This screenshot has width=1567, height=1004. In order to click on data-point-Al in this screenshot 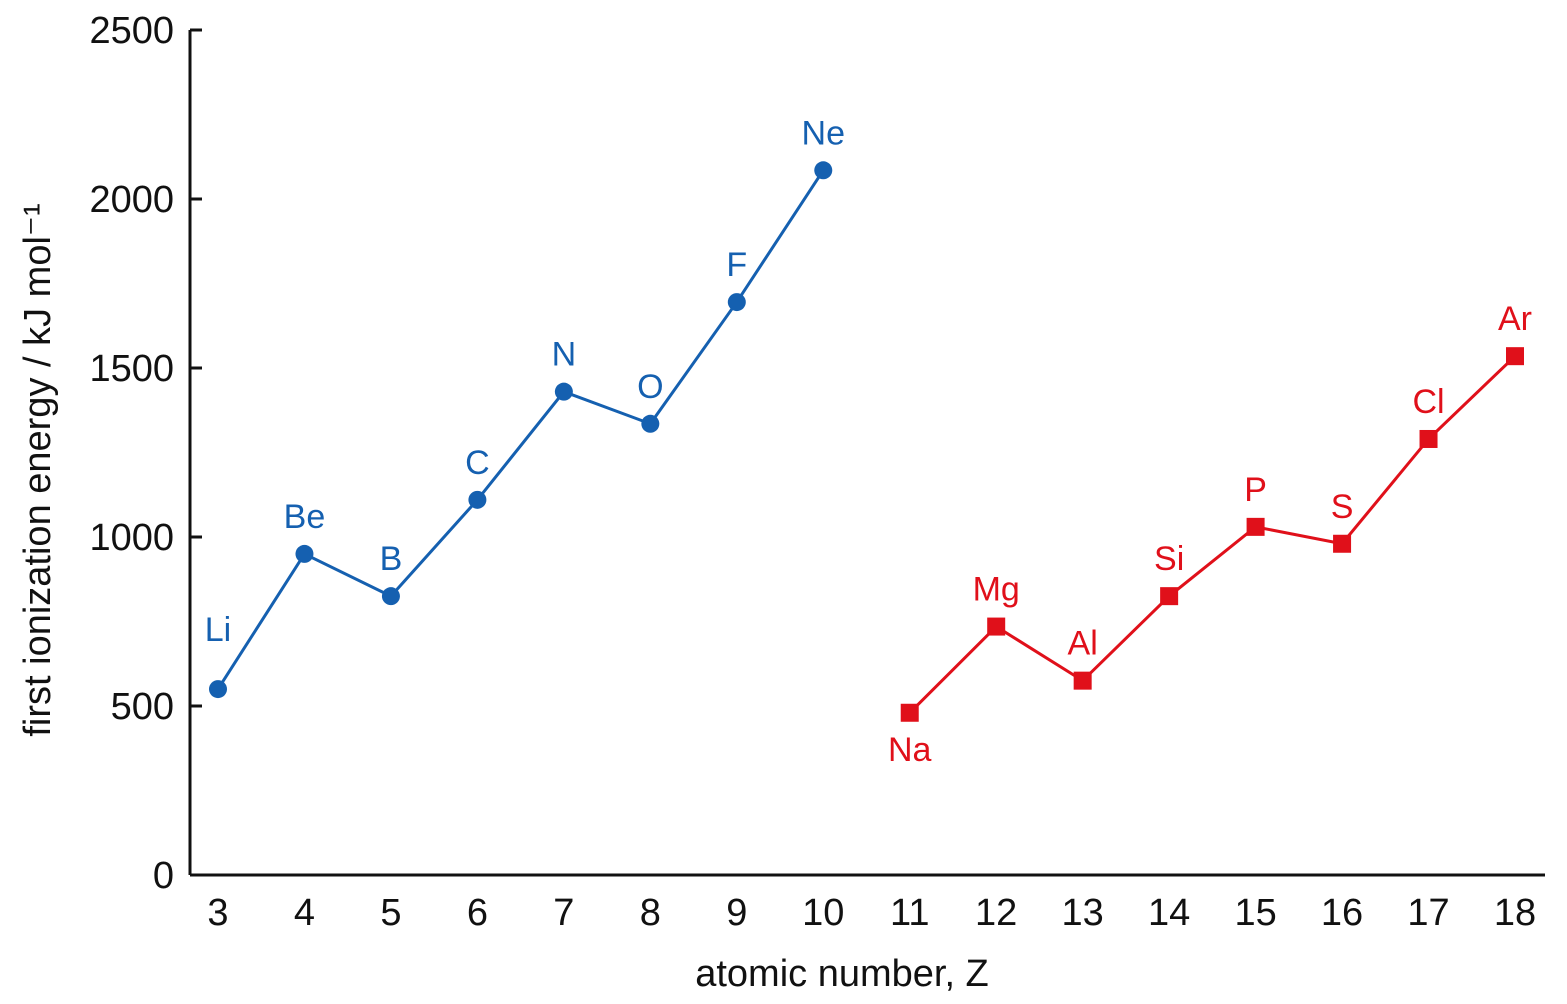, I will do `click(1082, 680)`.